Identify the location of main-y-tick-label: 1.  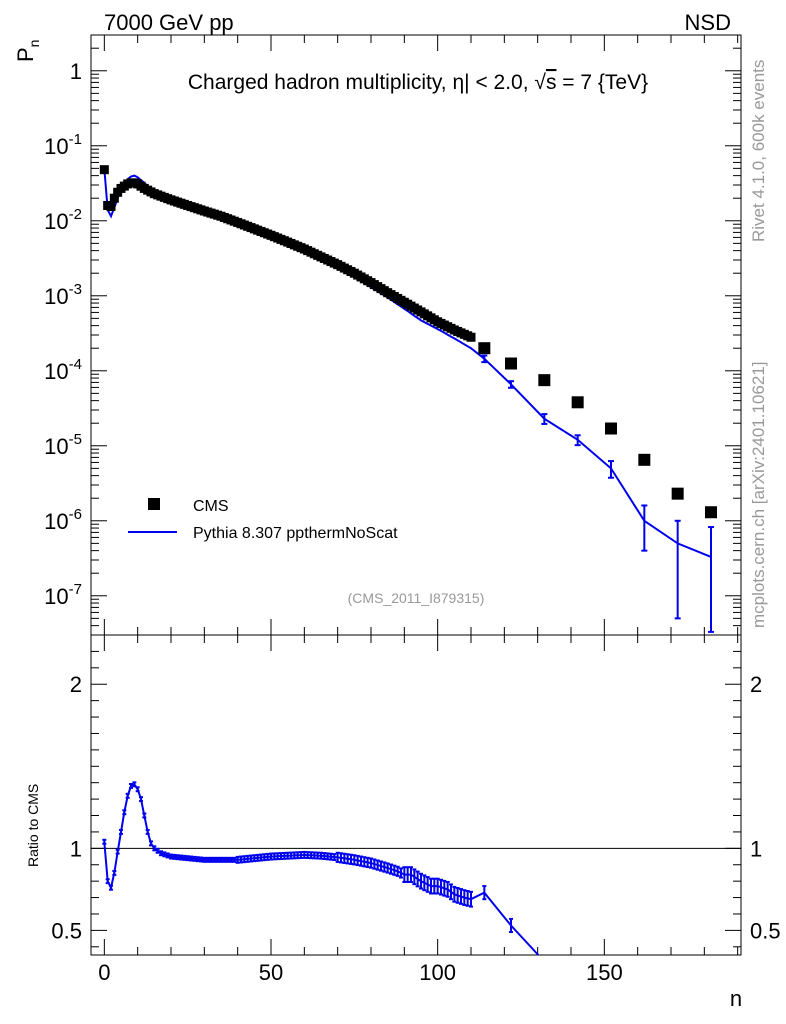
(76, 71).